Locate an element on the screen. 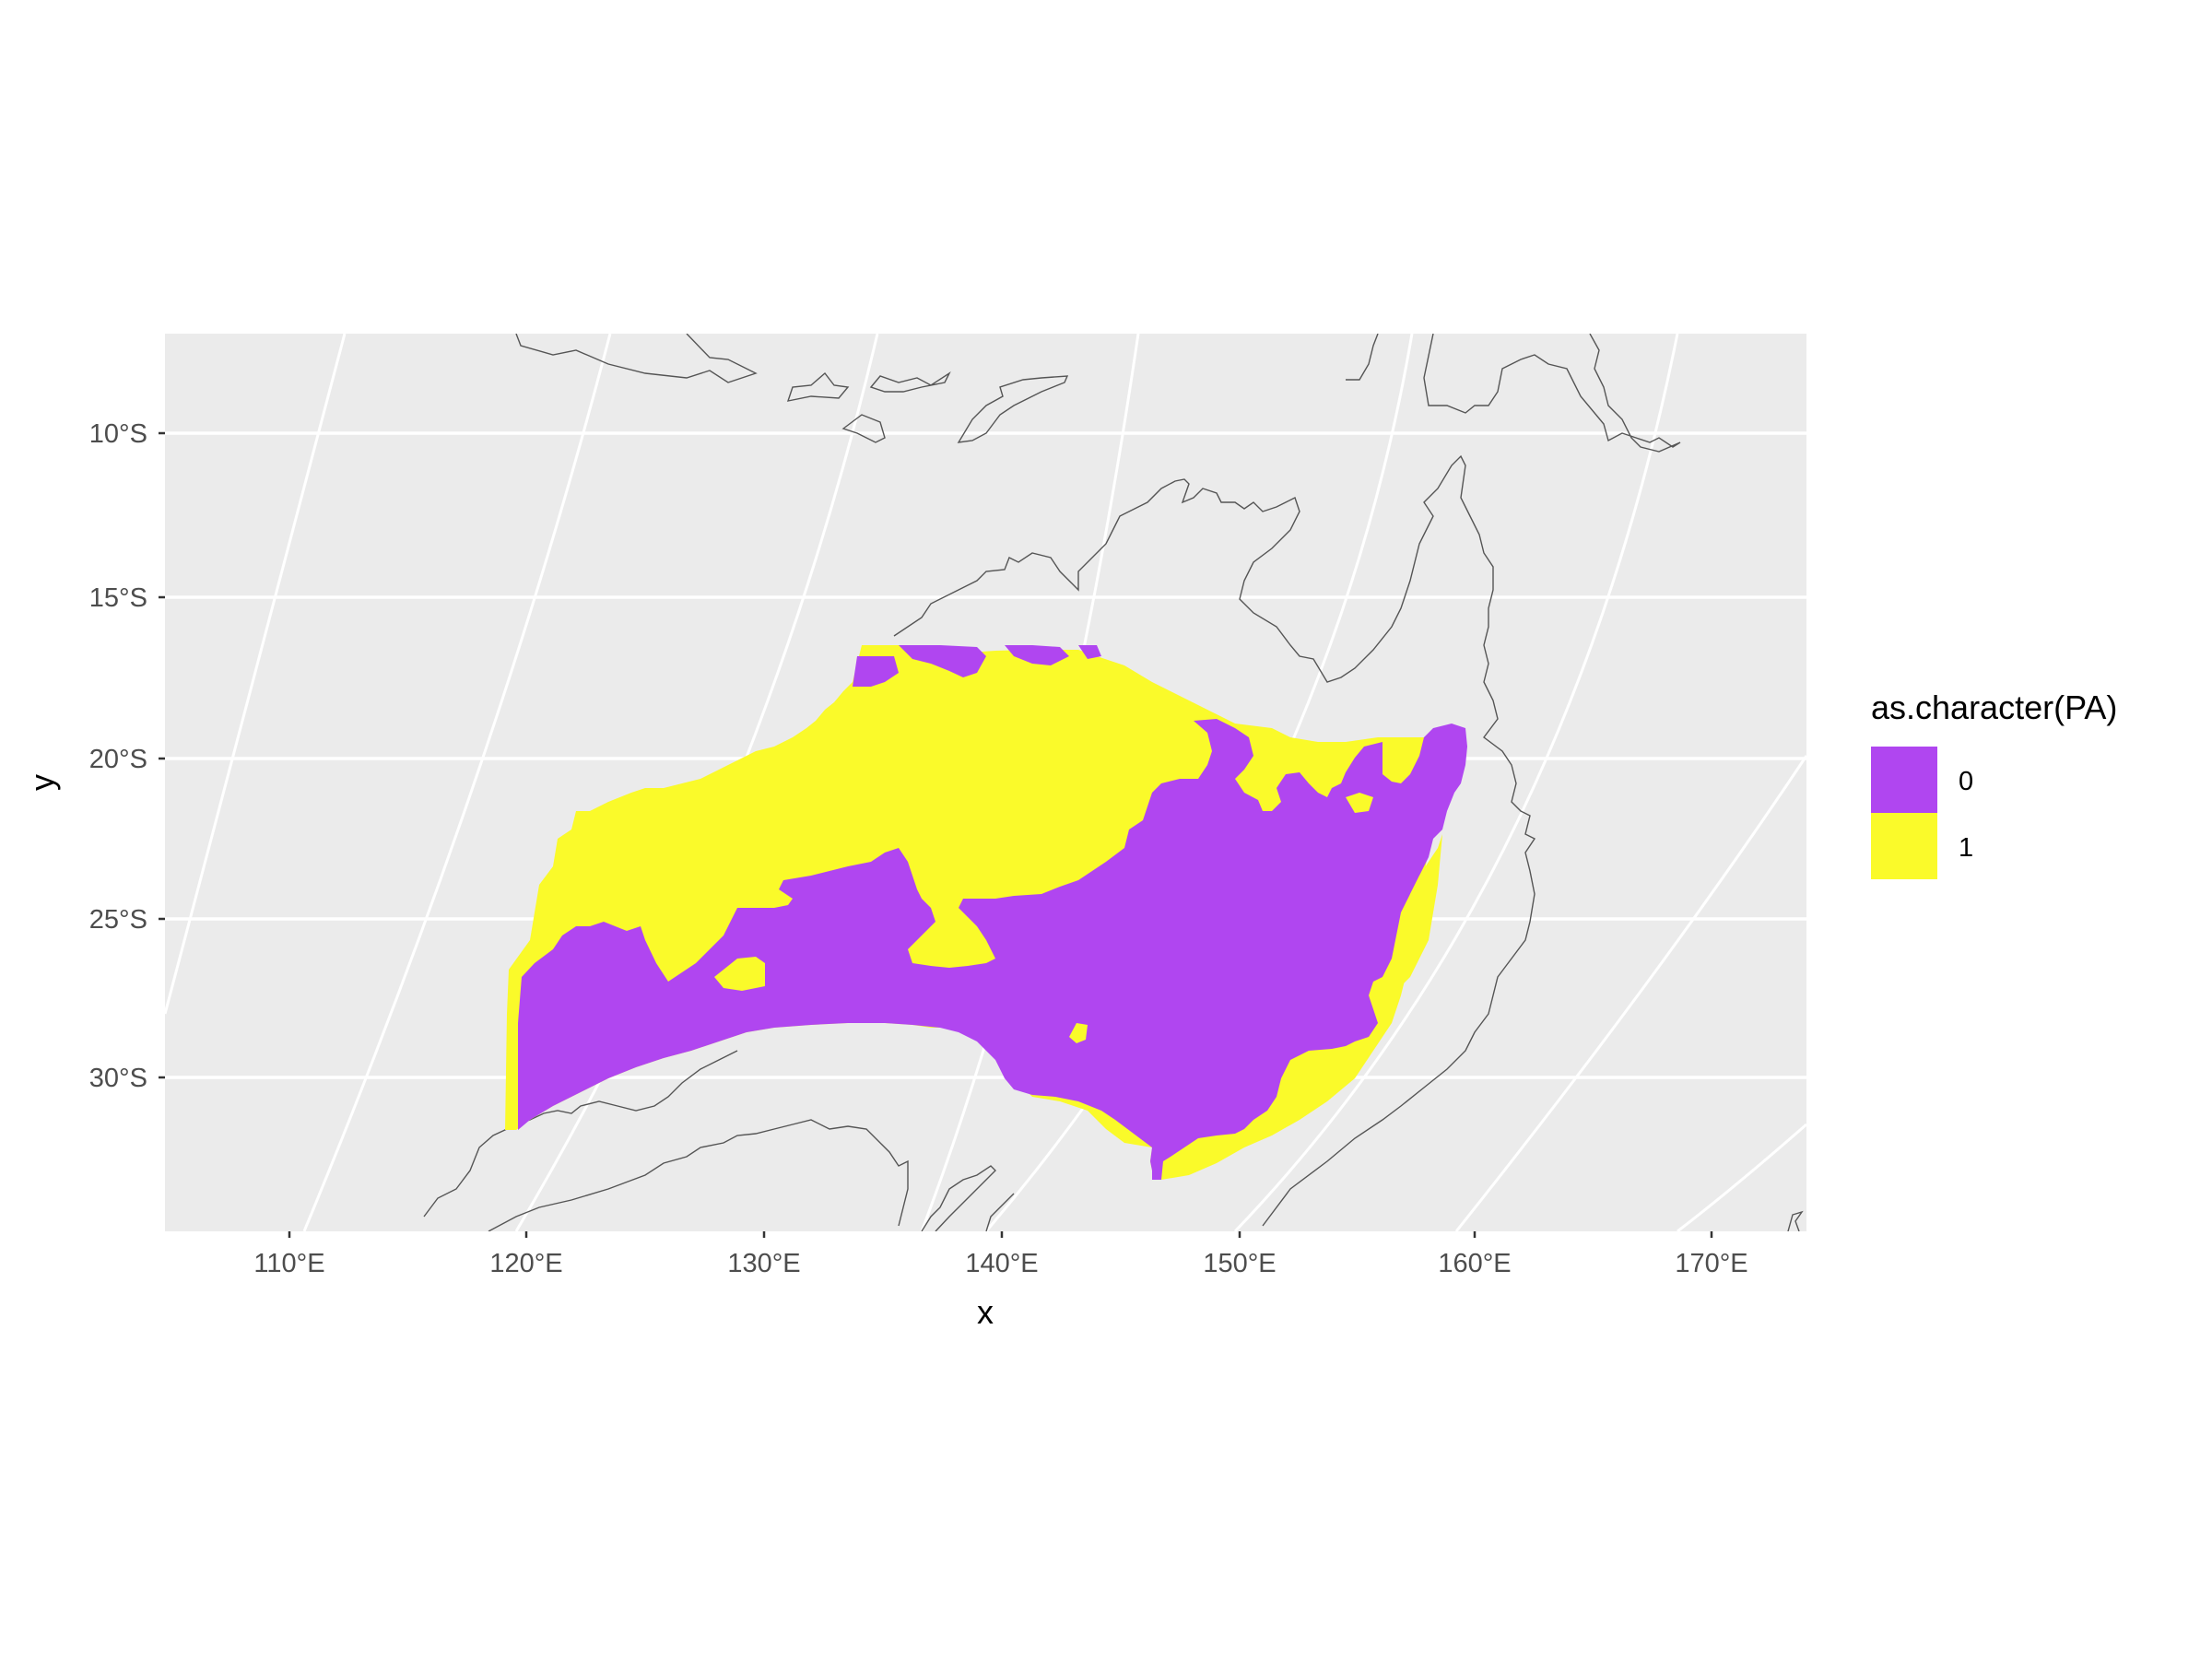  x-axis-title: x is located at coordinates (985, 1312).